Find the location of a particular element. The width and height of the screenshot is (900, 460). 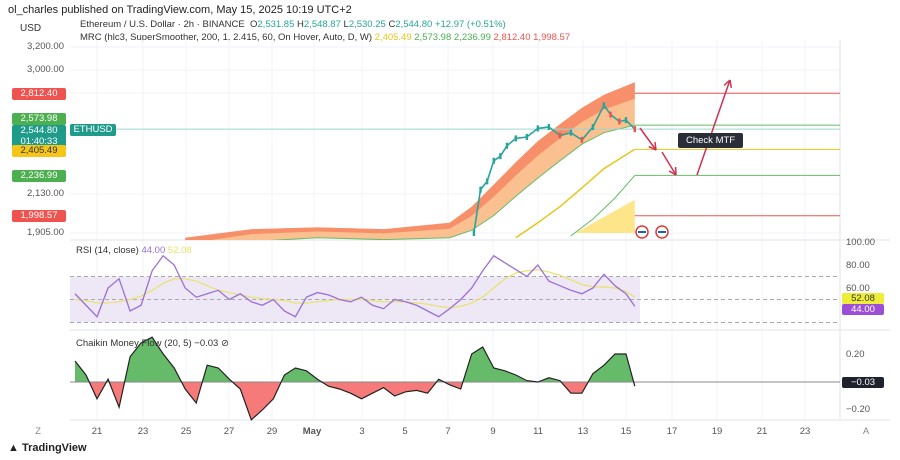

date-label: 25 is located at coordinates (186, 431).